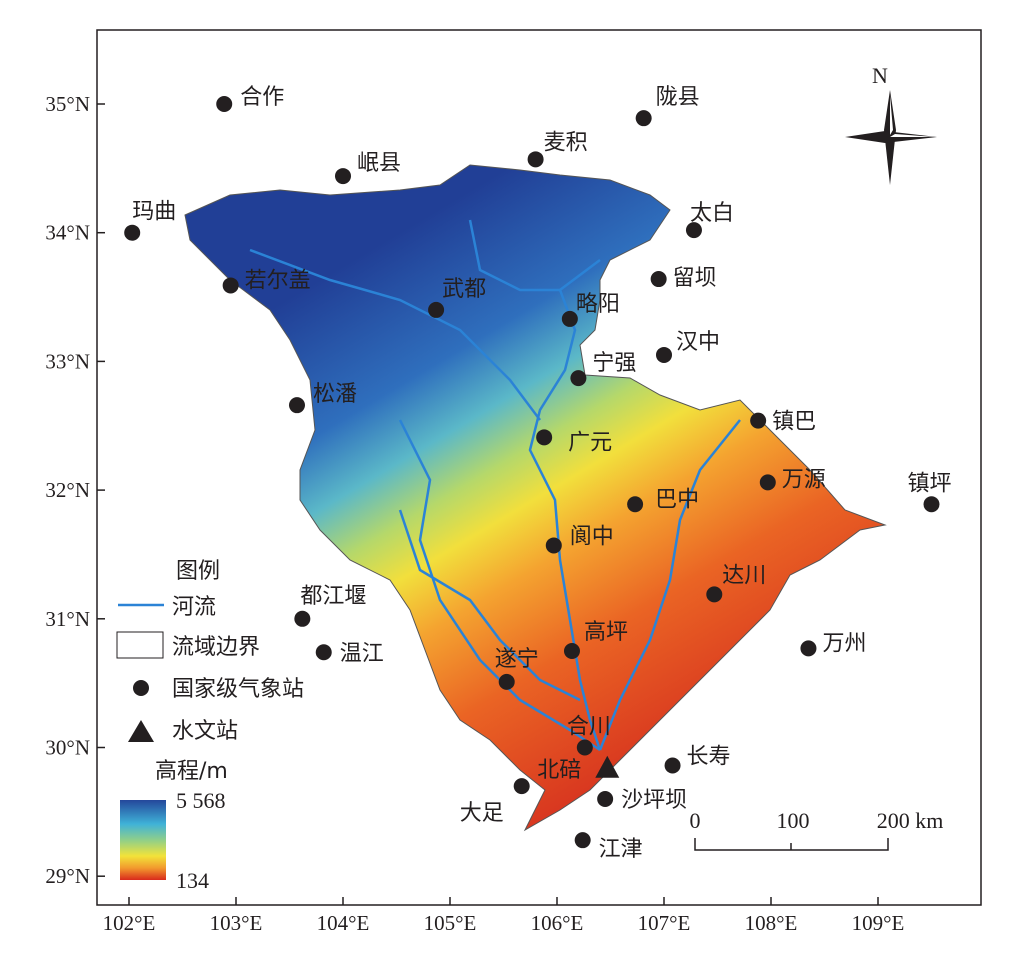 The image size is (1019, 958). Describe the element at coordinates (607, 766) in the screenshot. I see `hydro-station-marker` at that location.